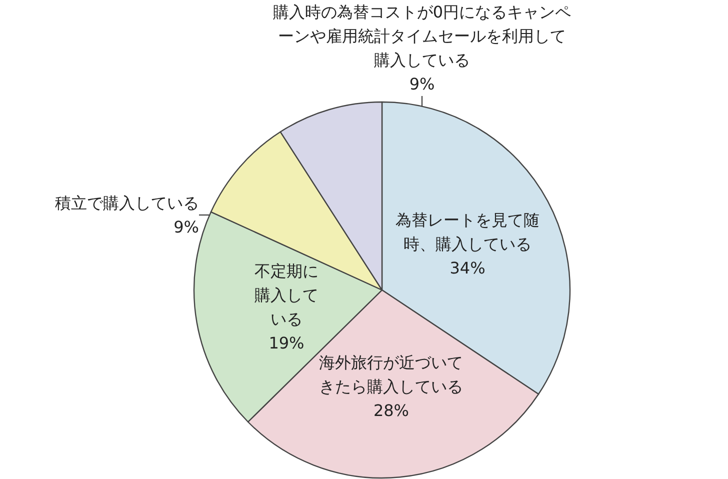  I want to click on slice-label: 購入時の為替コストが0円になるキャンペーンや雇用統計タイムセールを利用して購入している, so click(422, 36).